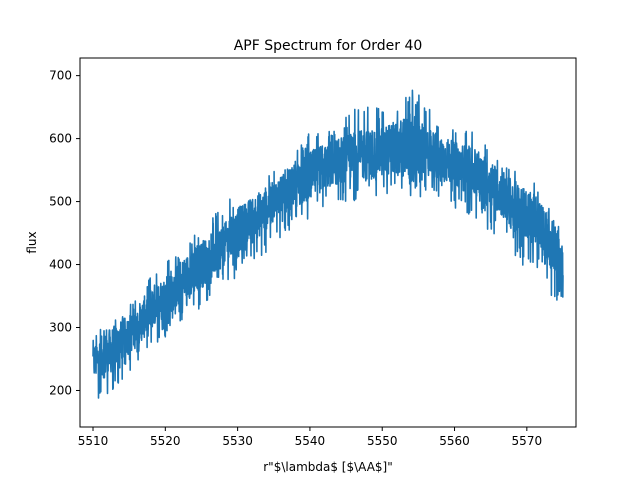 The height and width of the screenshot is (480, 640). Describe the element at coordinates (60, 139) in the screenshot. I see `y-tick-label: 600` at that location.